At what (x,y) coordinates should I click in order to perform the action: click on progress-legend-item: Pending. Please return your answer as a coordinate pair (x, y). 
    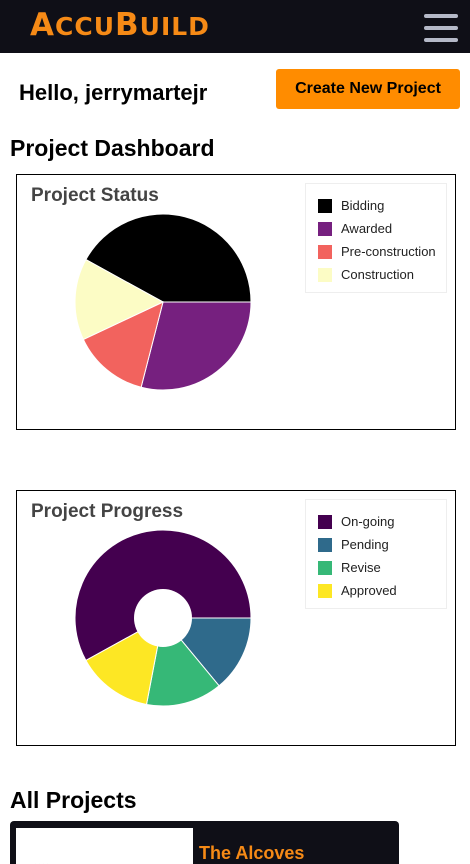
    Looking at the image, I should click on (382, 544).